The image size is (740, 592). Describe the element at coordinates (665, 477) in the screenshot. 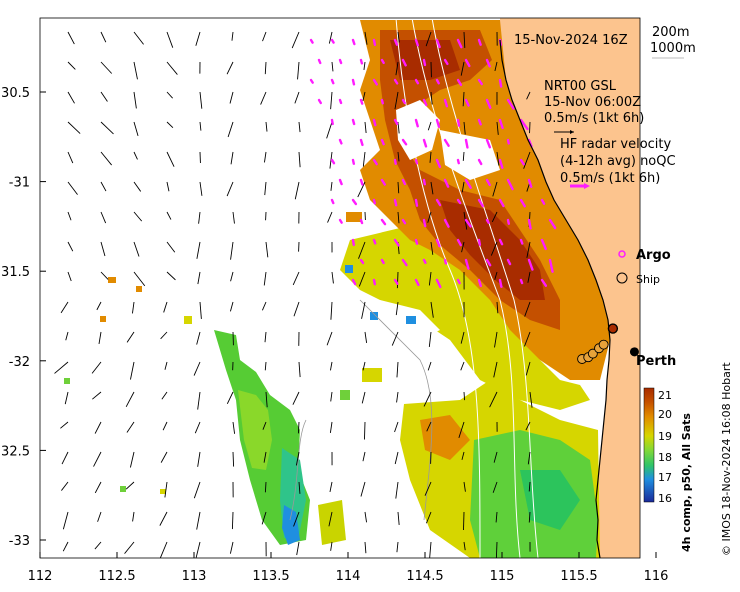

I see `colorbar-tick: 17` at that location.